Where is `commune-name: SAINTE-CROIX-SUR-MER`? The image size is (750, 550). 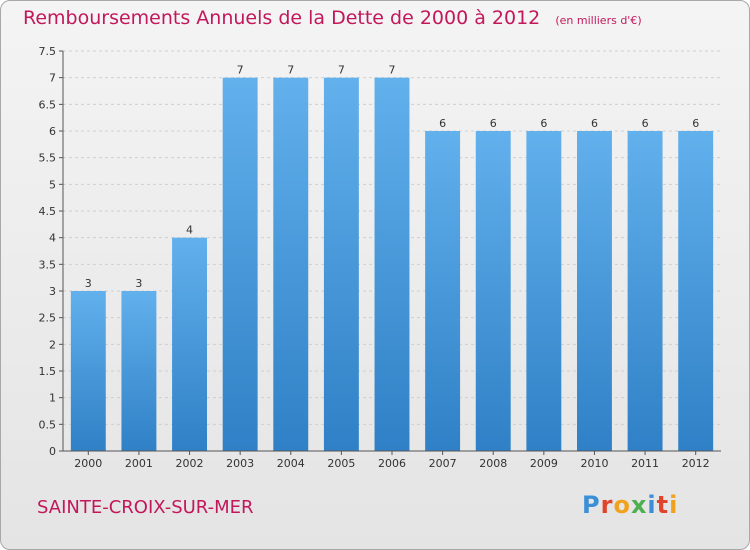 commune-name: SAINTE-CROIX-SUR-MER is located at coordinates (145, 507).